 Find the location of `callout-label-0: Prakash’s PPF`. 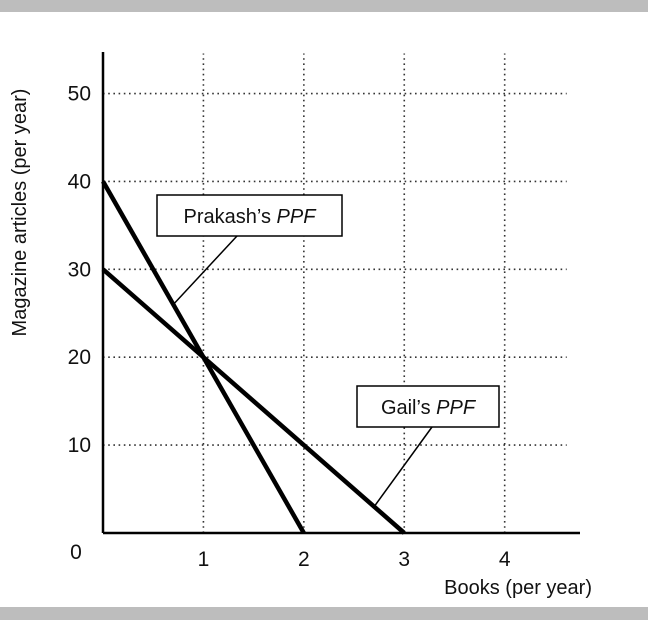

callout-label-0: Prakash’s PPF is located at coordinates (251, 217).